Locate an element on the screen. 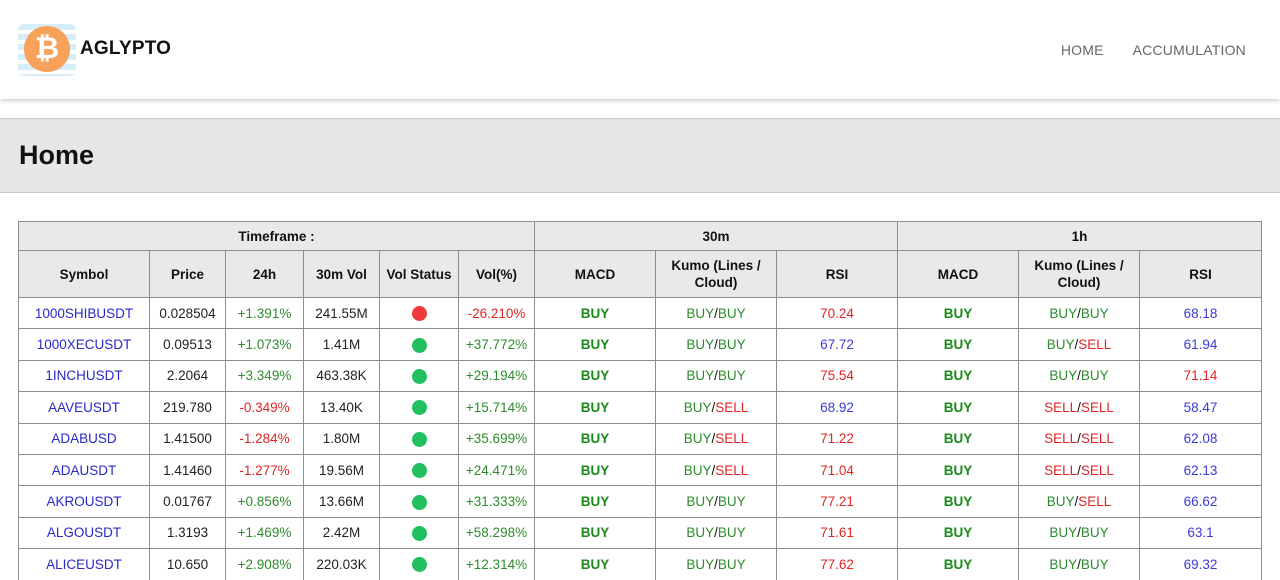 The width and height of the screenshot is (1280, 580). cell-24h-change: +0.856% is located at coordinates (264, 501).